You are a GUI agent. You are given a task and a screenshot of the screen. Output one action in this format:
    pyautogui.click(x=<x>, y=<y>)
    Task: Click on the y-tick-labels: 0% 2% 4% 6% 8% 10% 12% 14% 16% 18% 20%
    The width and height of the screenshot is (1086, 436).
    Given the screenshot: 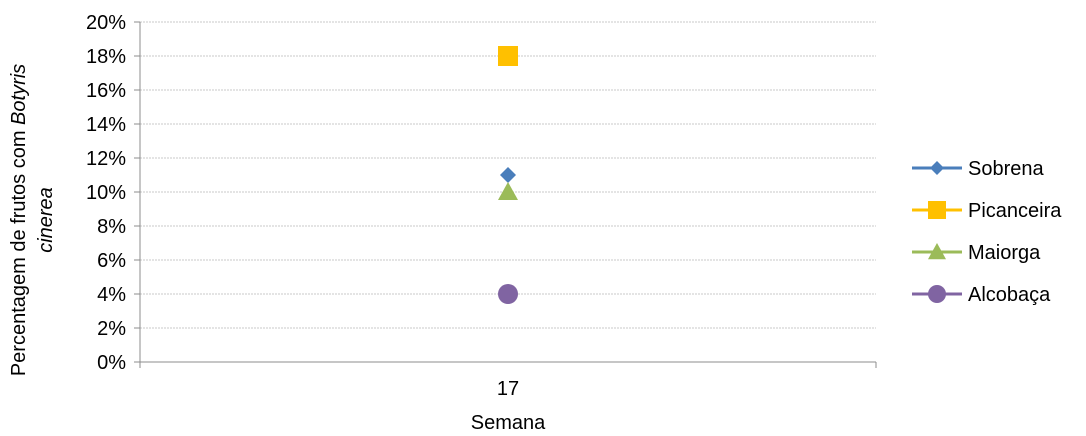 What is the action you would take?
    pyautogui.click(x=113, y=193)
    